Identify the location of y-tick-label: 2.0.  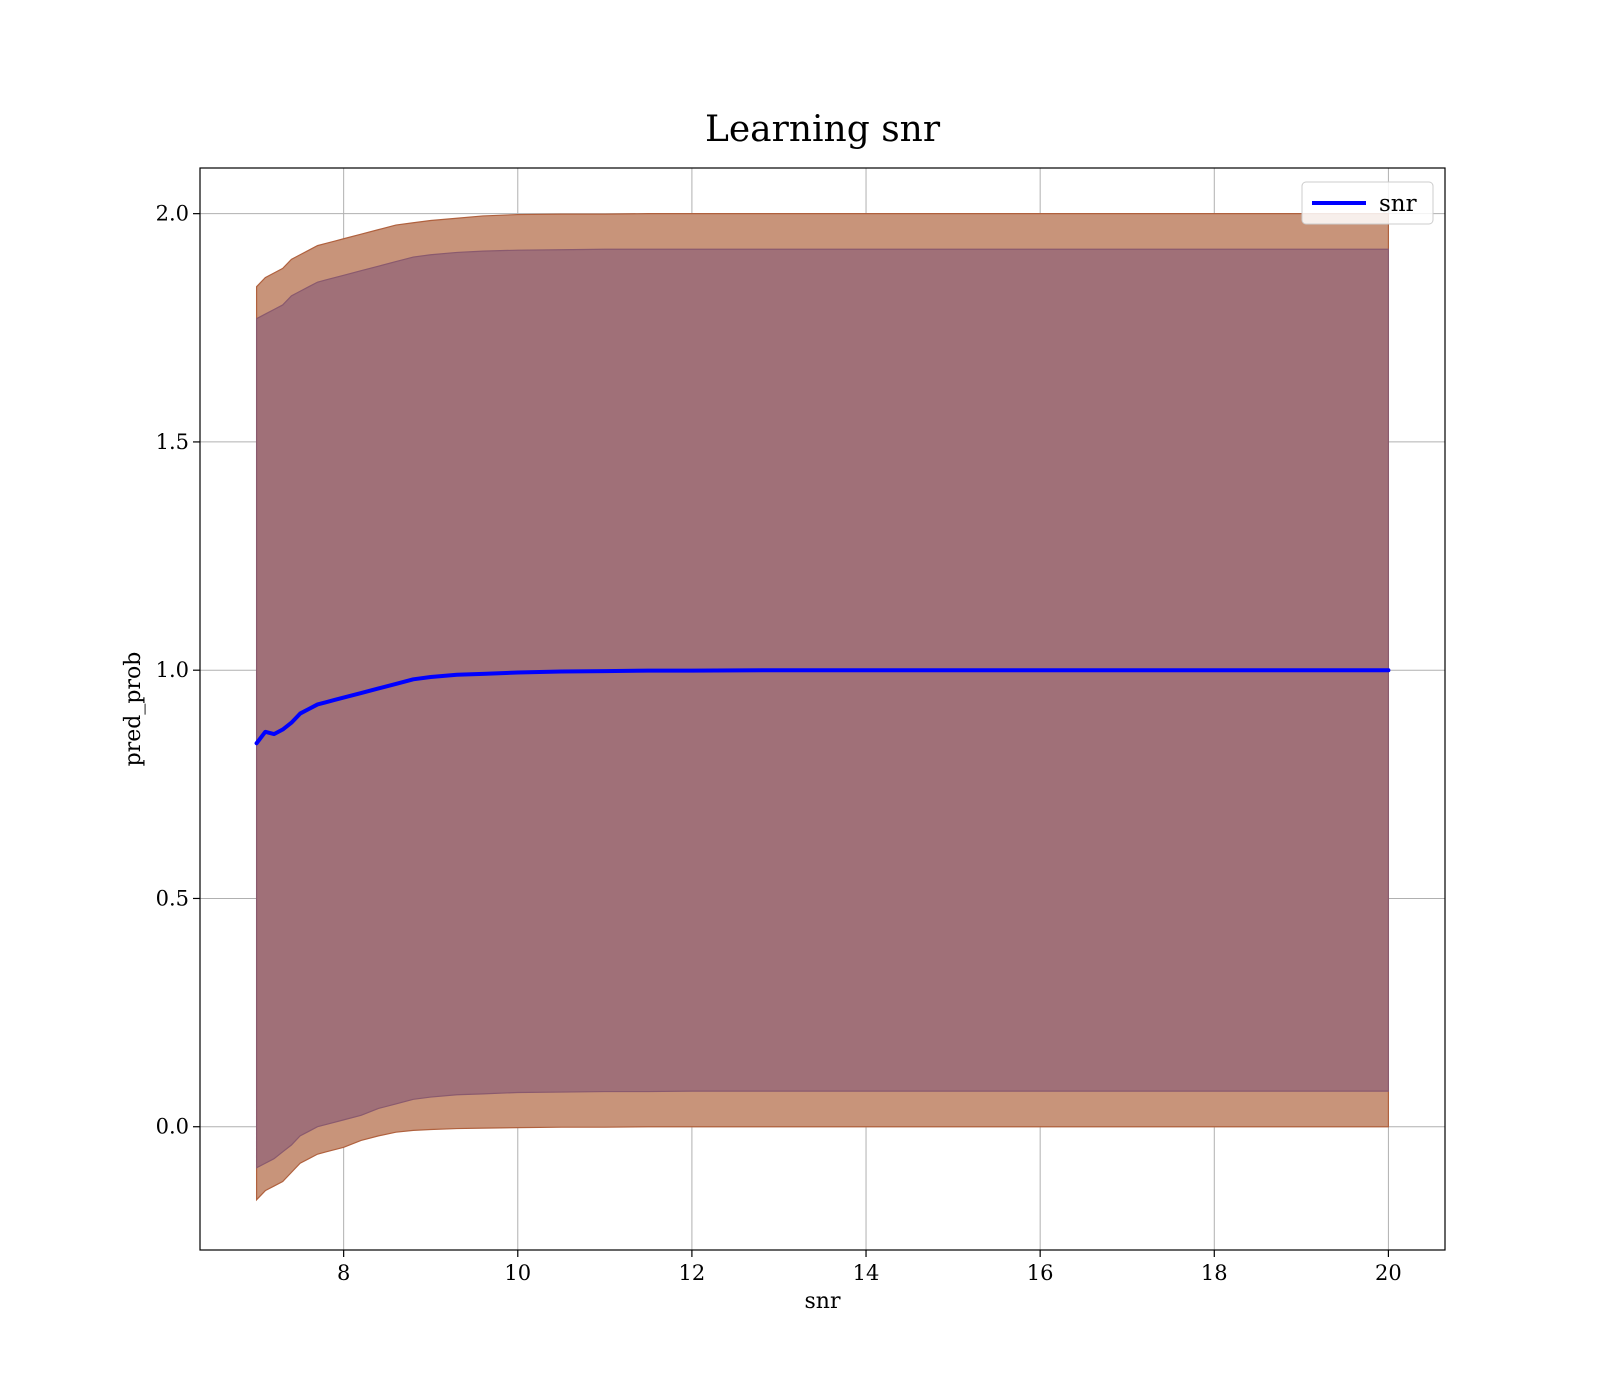
(172, 214).